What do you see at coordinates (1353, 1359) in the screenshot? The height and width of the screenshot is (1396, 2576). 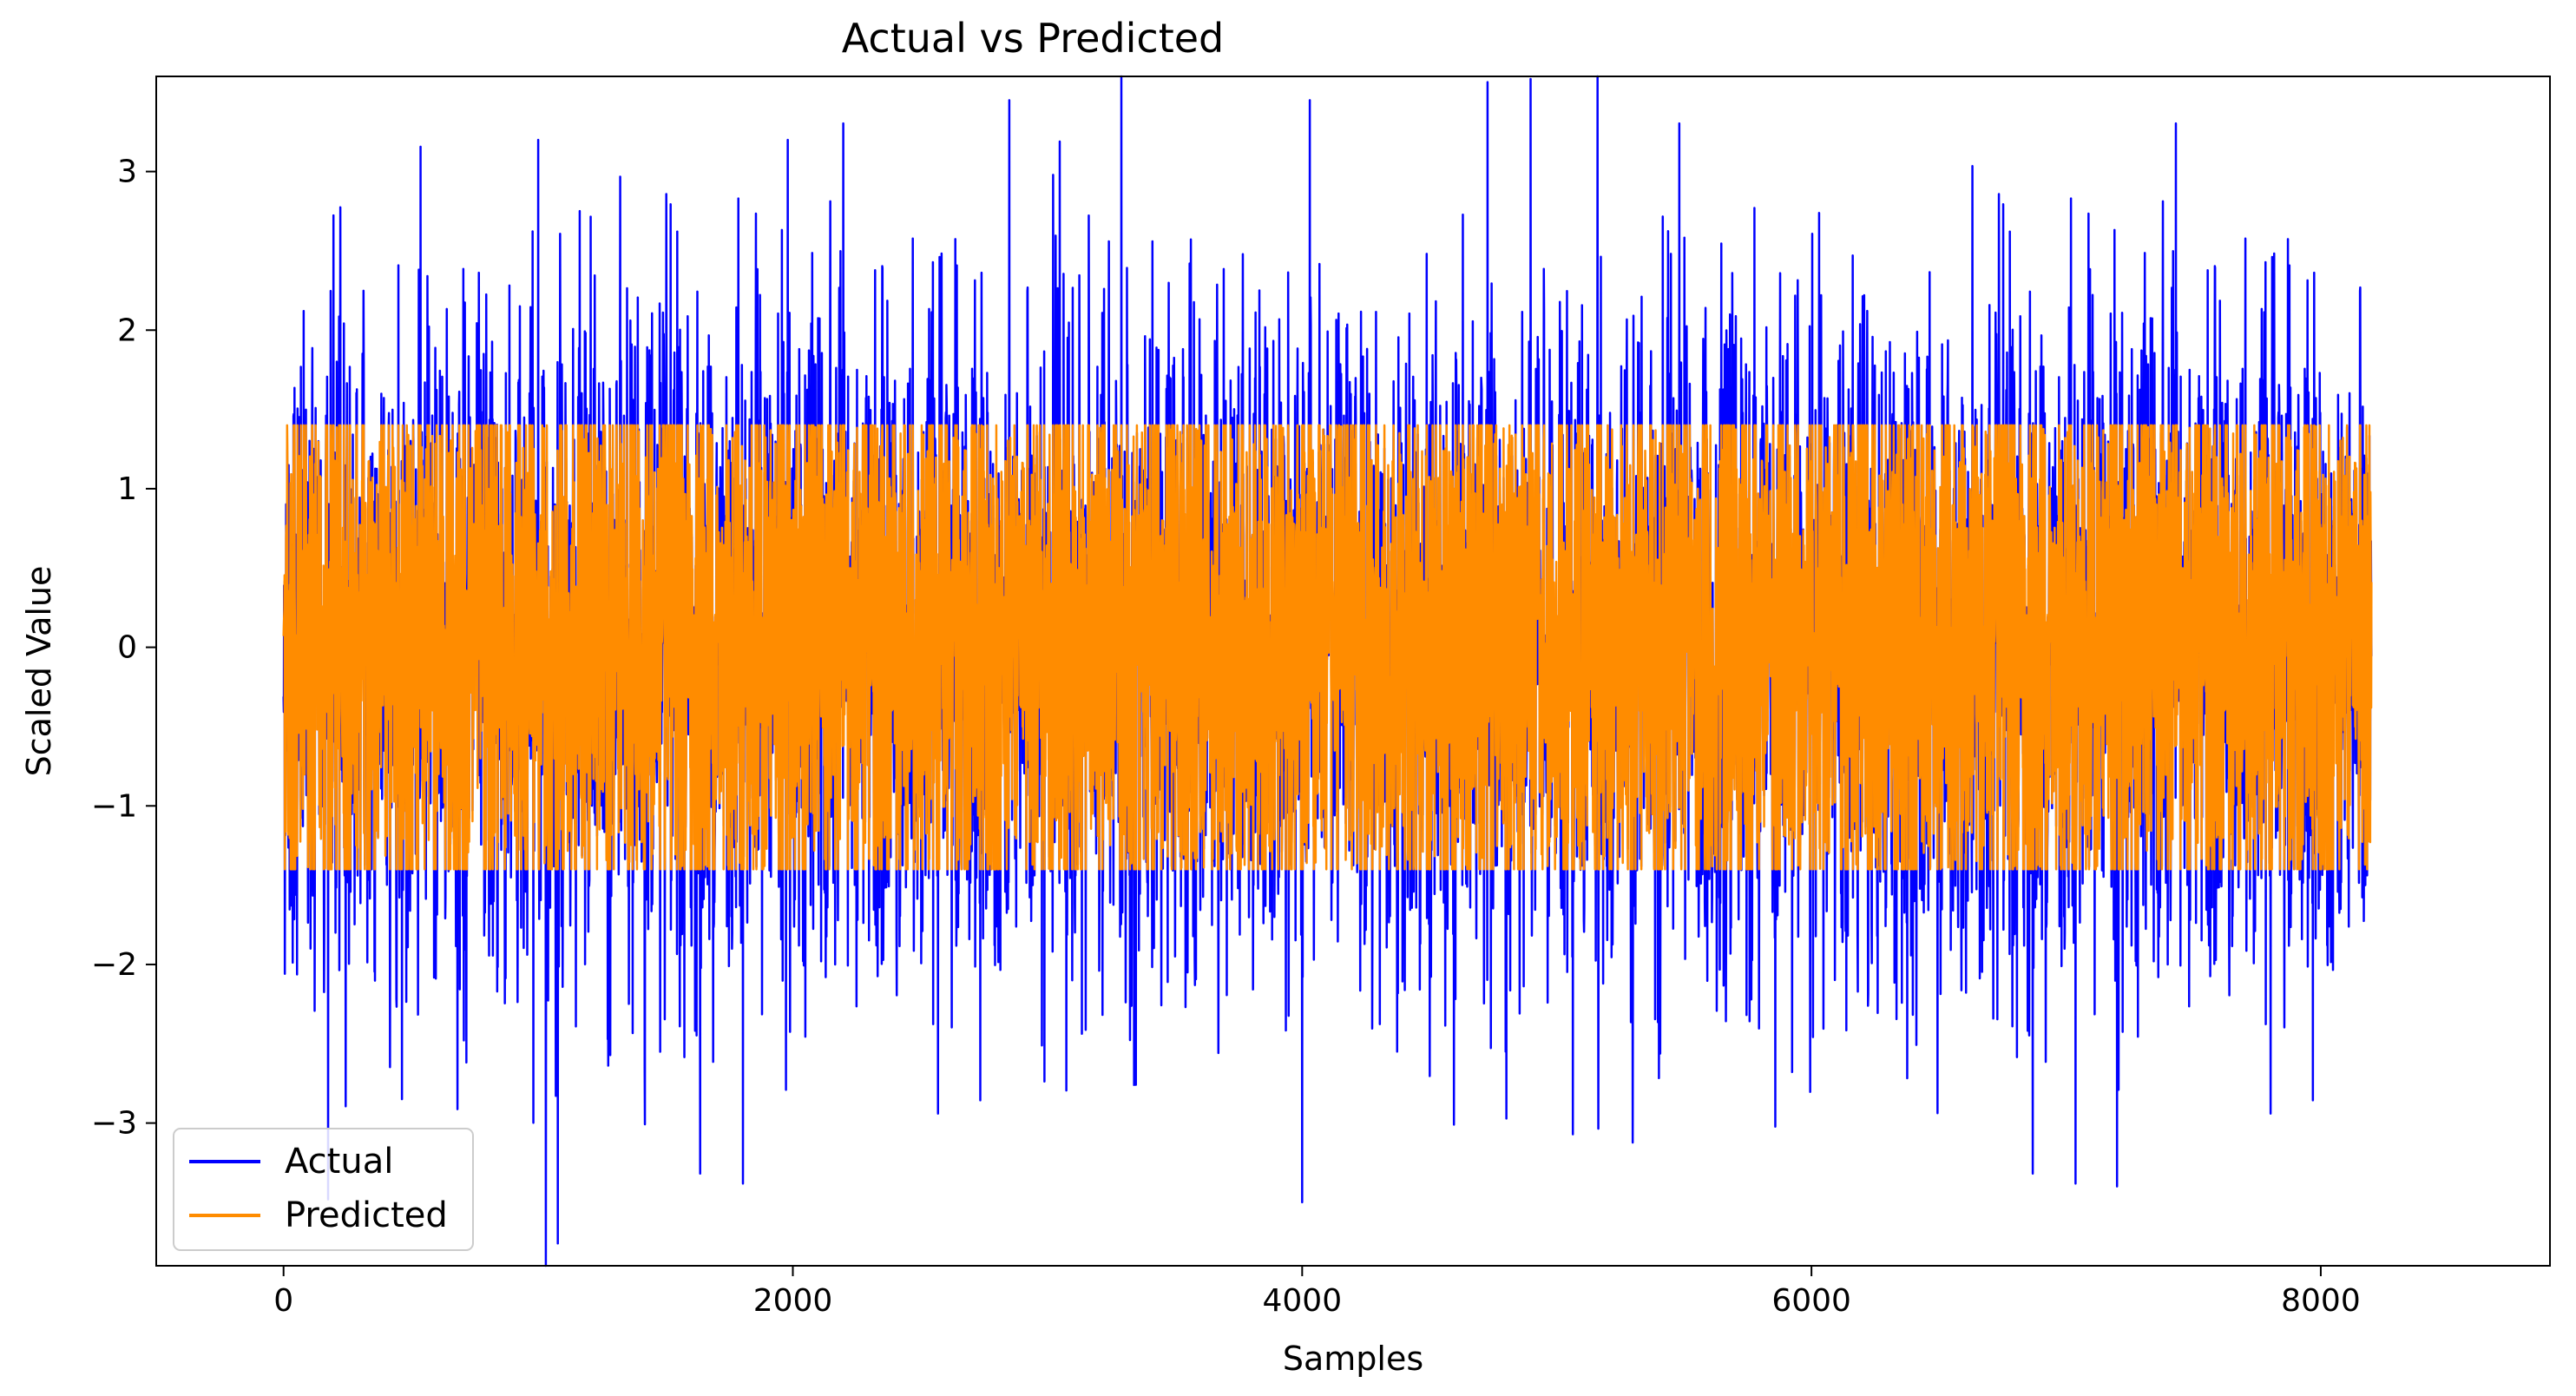 I see `x-axis-title: Samples` at bounding box center [1353, 1359].